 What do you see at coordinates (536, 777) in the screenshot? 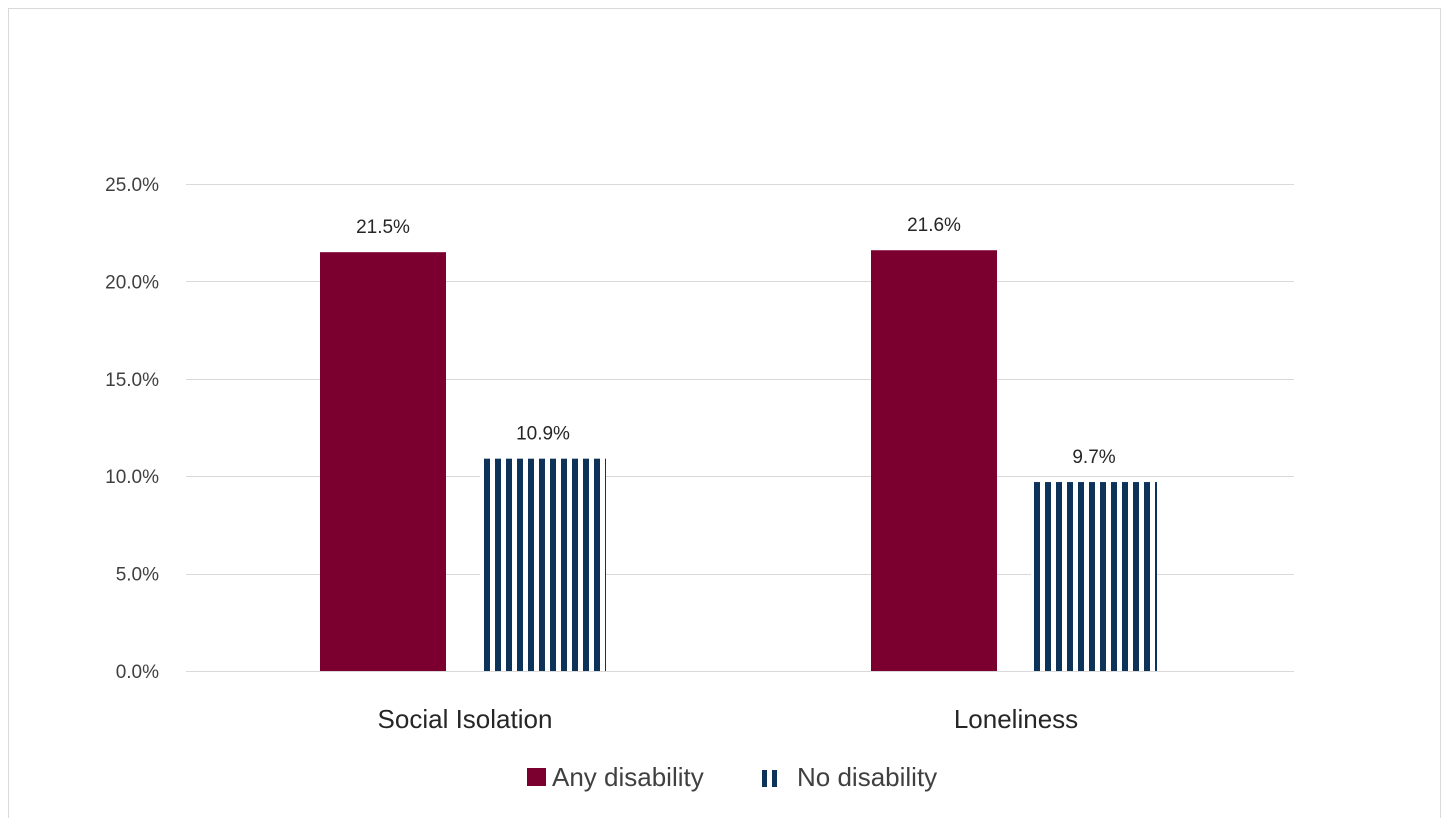
I see `legend-swatch-any-disability` at bounding box center [536, 777].